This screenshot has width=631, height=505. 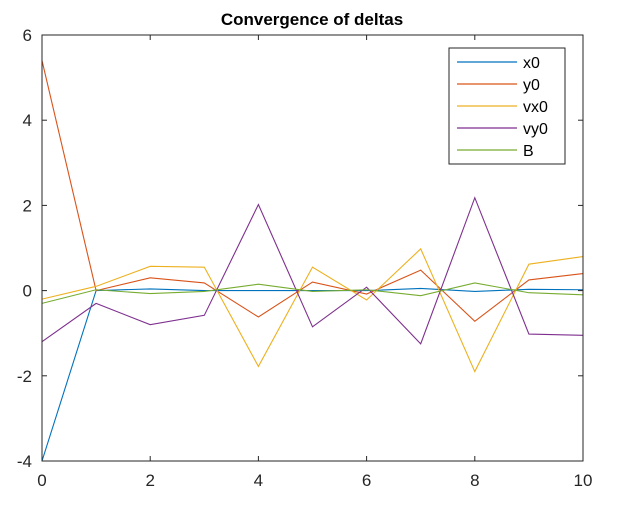 What do you see at coordinates (41, 480) in the screenshot?
I see `x-tick-label: 0` at bounding box center [41, 480].